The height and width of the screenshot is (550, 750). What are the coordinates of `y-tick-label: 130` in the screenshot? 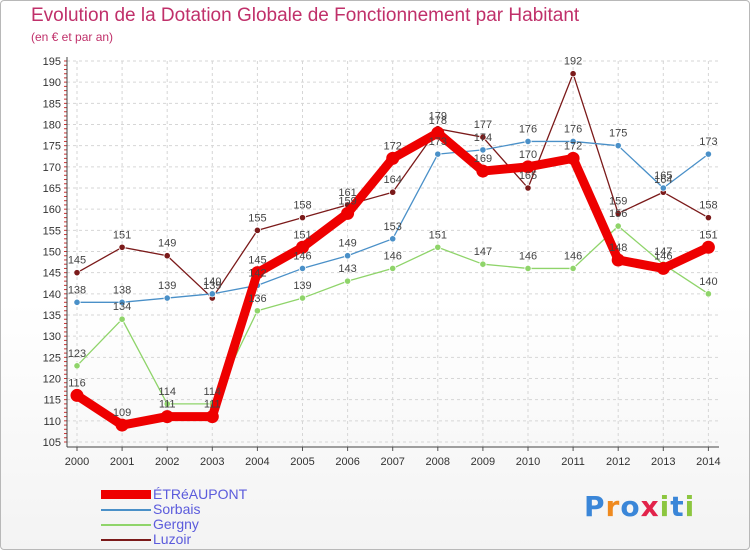 It's located at (52, 337).